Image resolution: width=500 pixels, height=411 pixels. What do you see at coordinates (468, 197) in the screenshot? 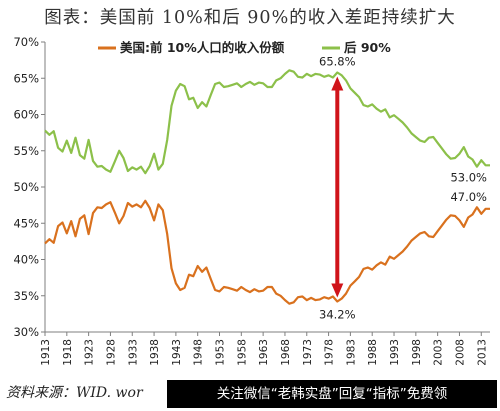
I see `data-label: 47.0%` at bounding box center [468, 197].